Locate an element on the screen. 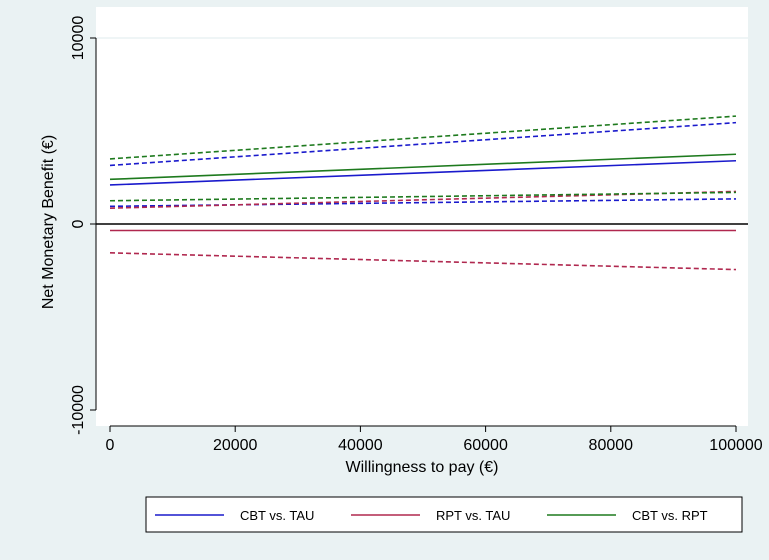 This screenshot has width=769, height=560. legend-items: CBT vs. TAU RPT vs. TAU CBT vs. RPT is located at coordinates (431, 515).